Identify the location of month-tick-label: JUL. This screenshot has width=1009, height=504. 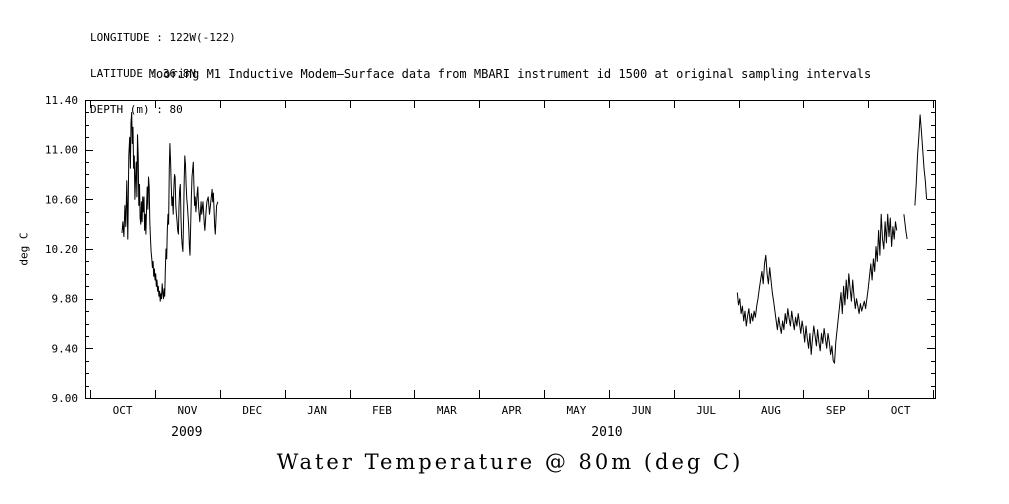
(706, 410).